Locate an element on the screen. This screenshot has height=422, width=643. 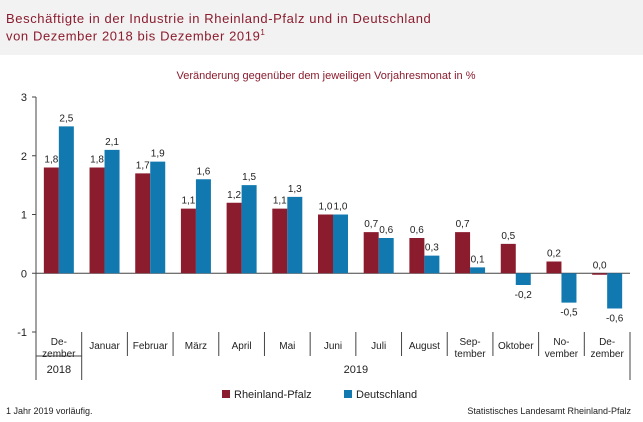
y-tick-label: -1 is located at coordinates (22, 333).